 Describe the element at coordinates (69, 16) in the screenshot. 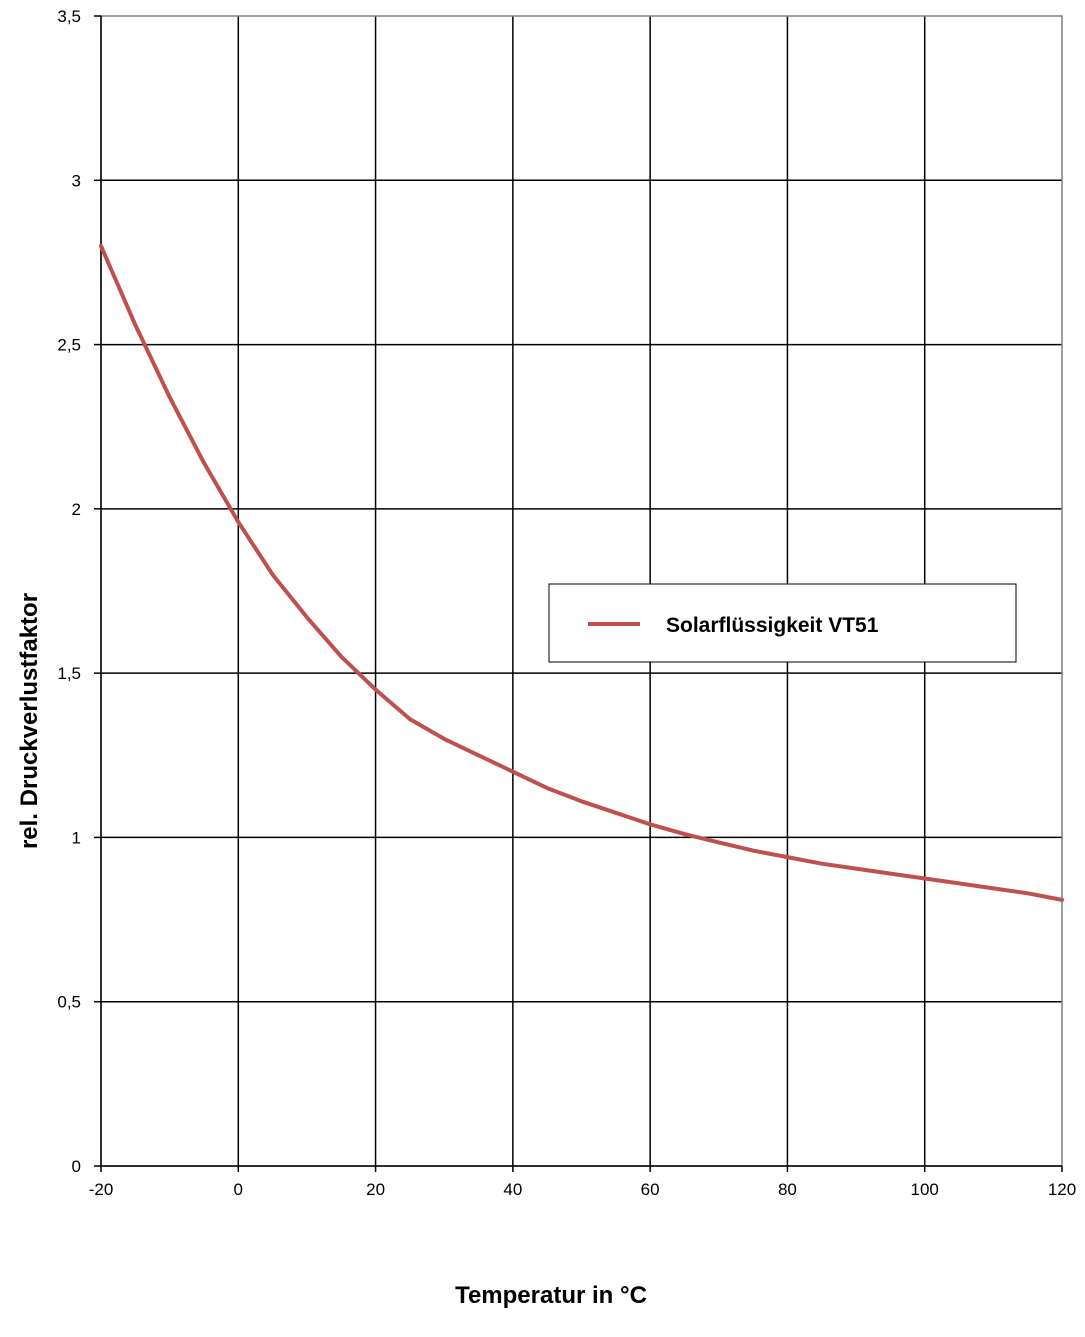

I see `y-tick-label: 3,5` at that location.